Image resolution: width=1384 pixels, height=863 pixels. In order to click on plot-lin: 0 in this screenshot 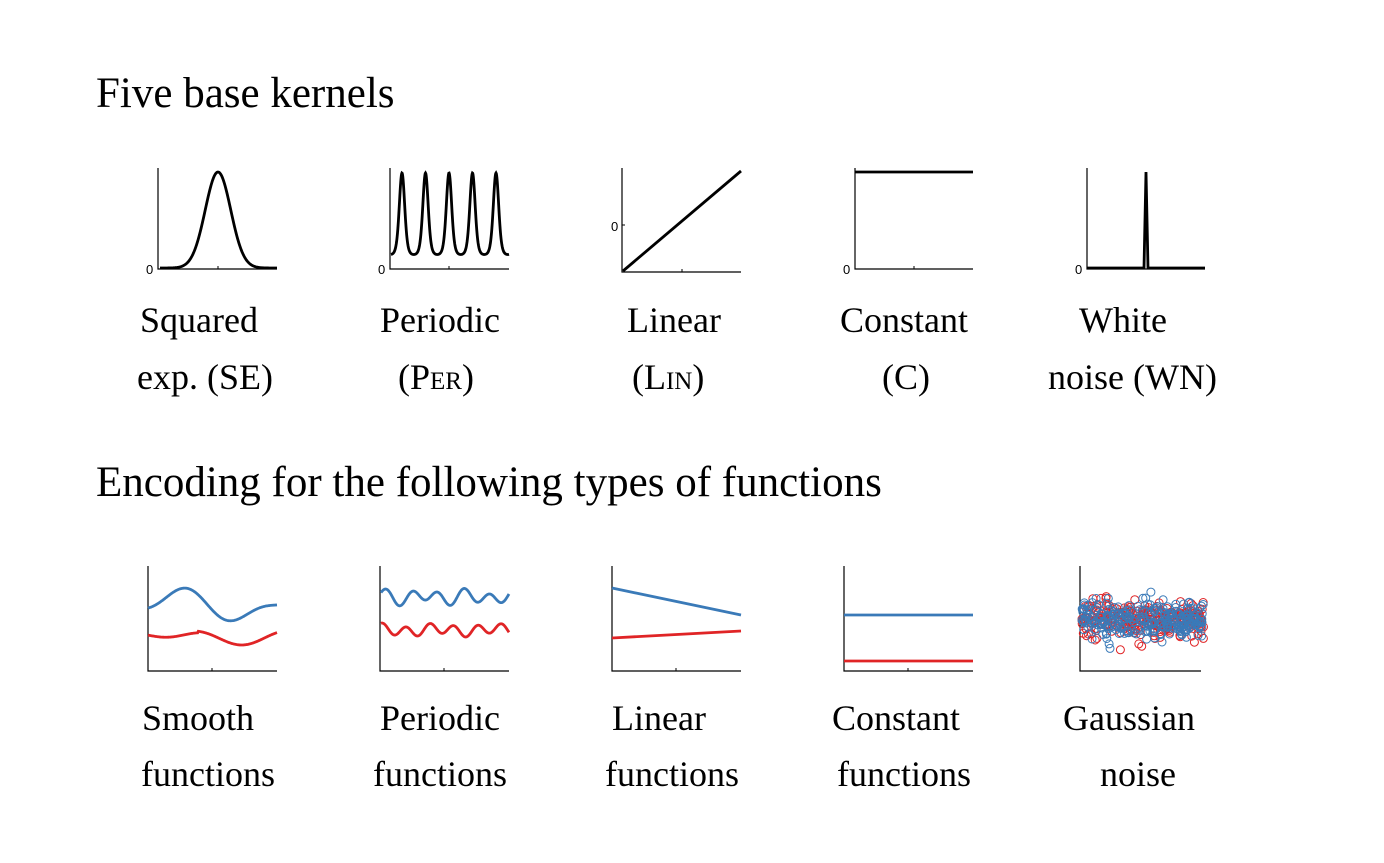, I will do `click(676, 220)`.